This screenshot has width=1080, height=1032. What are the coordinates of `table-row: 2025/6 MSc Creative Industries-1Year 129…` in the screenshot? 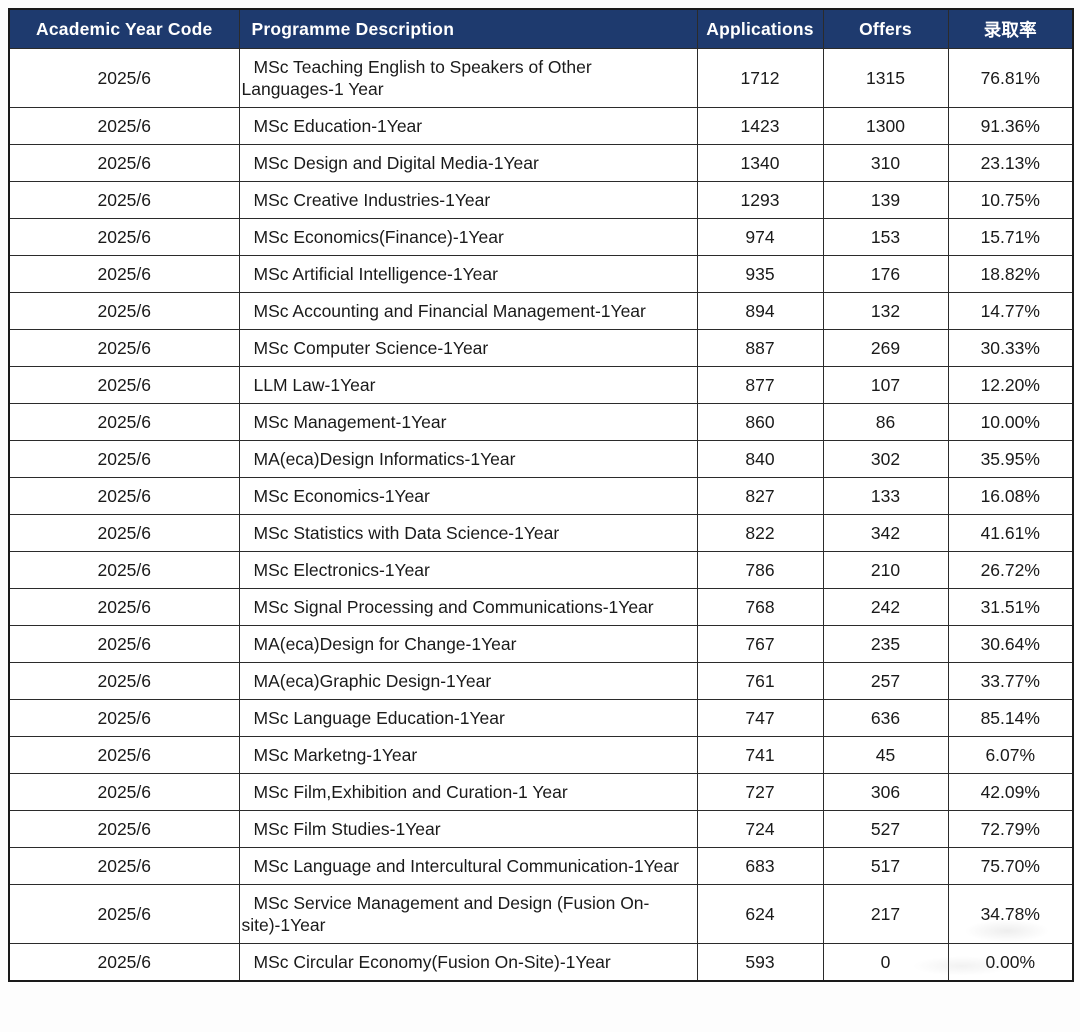 It's located at (541, 200).